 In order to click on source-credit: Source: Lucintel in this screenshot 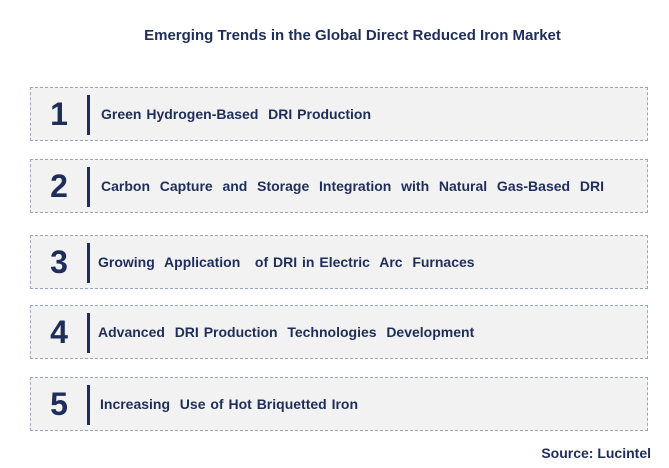, I will do `click(596, 453)`.